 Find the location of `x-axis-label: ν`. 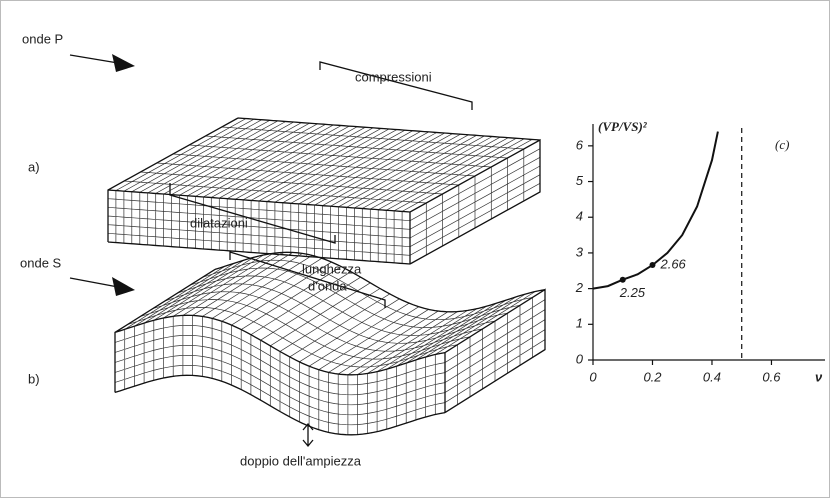

x-axis-label: ν is located at coordinates (819, 376).